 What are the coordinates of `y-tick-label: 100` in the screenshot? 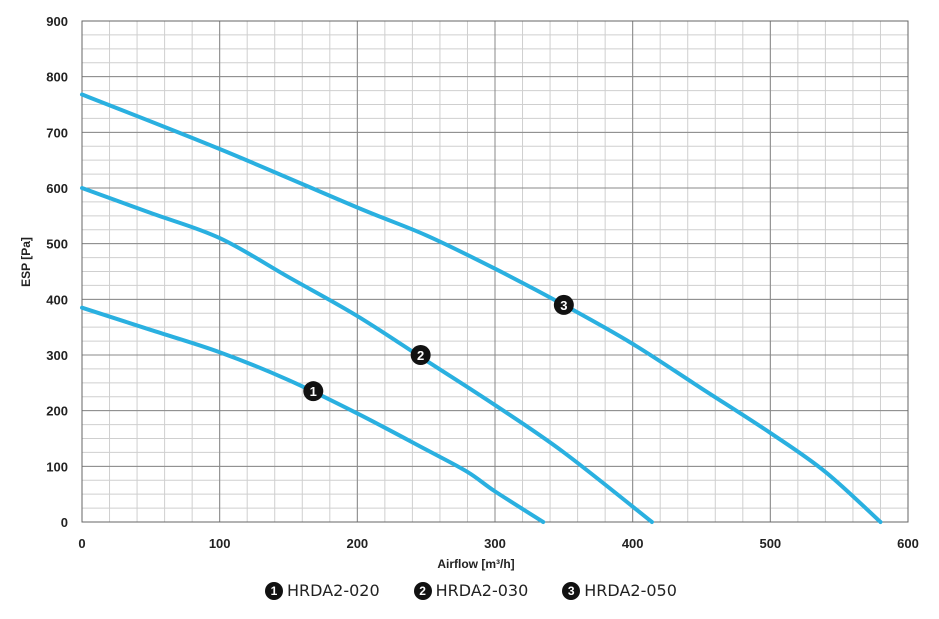 It's located at (57, 466).